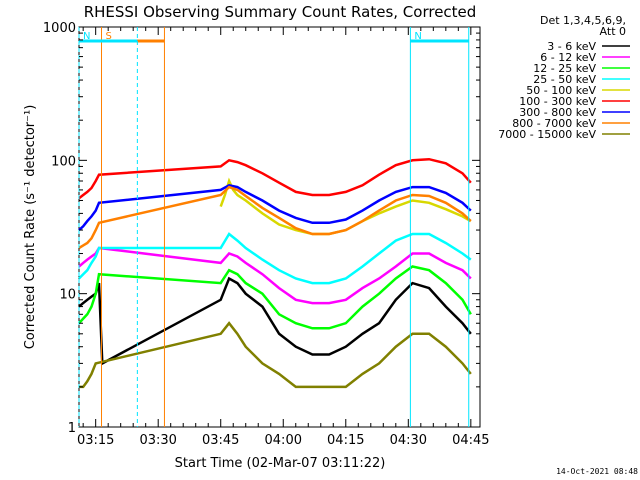 The width and height of the screenshot is (640, 480). I want to click on y-tick-label: 1, so click(72, 428).